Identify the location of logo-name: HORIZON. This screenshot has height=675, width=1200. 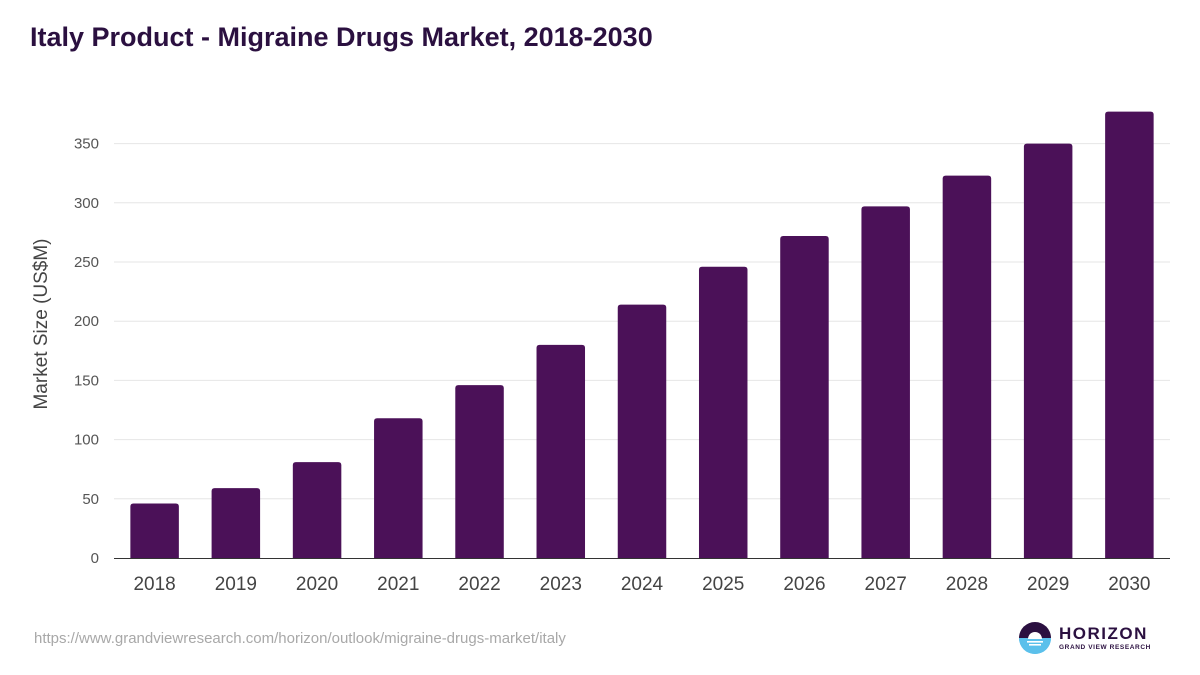
(1103, 633).